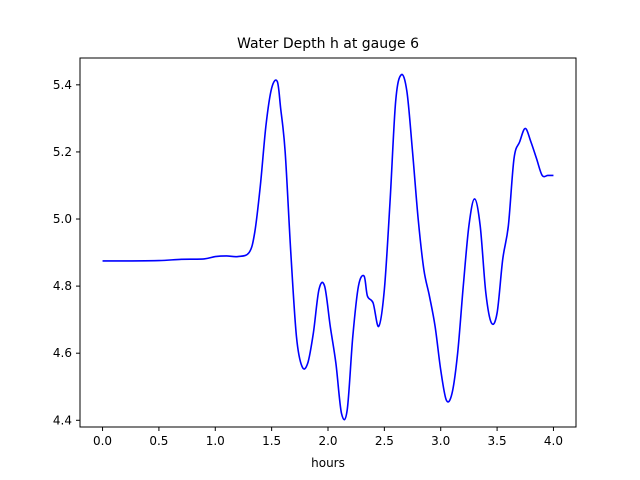  Describe the element at coordinates (497, 441) in the screenshot. I see `x-tick-label: 3.5` at that location.